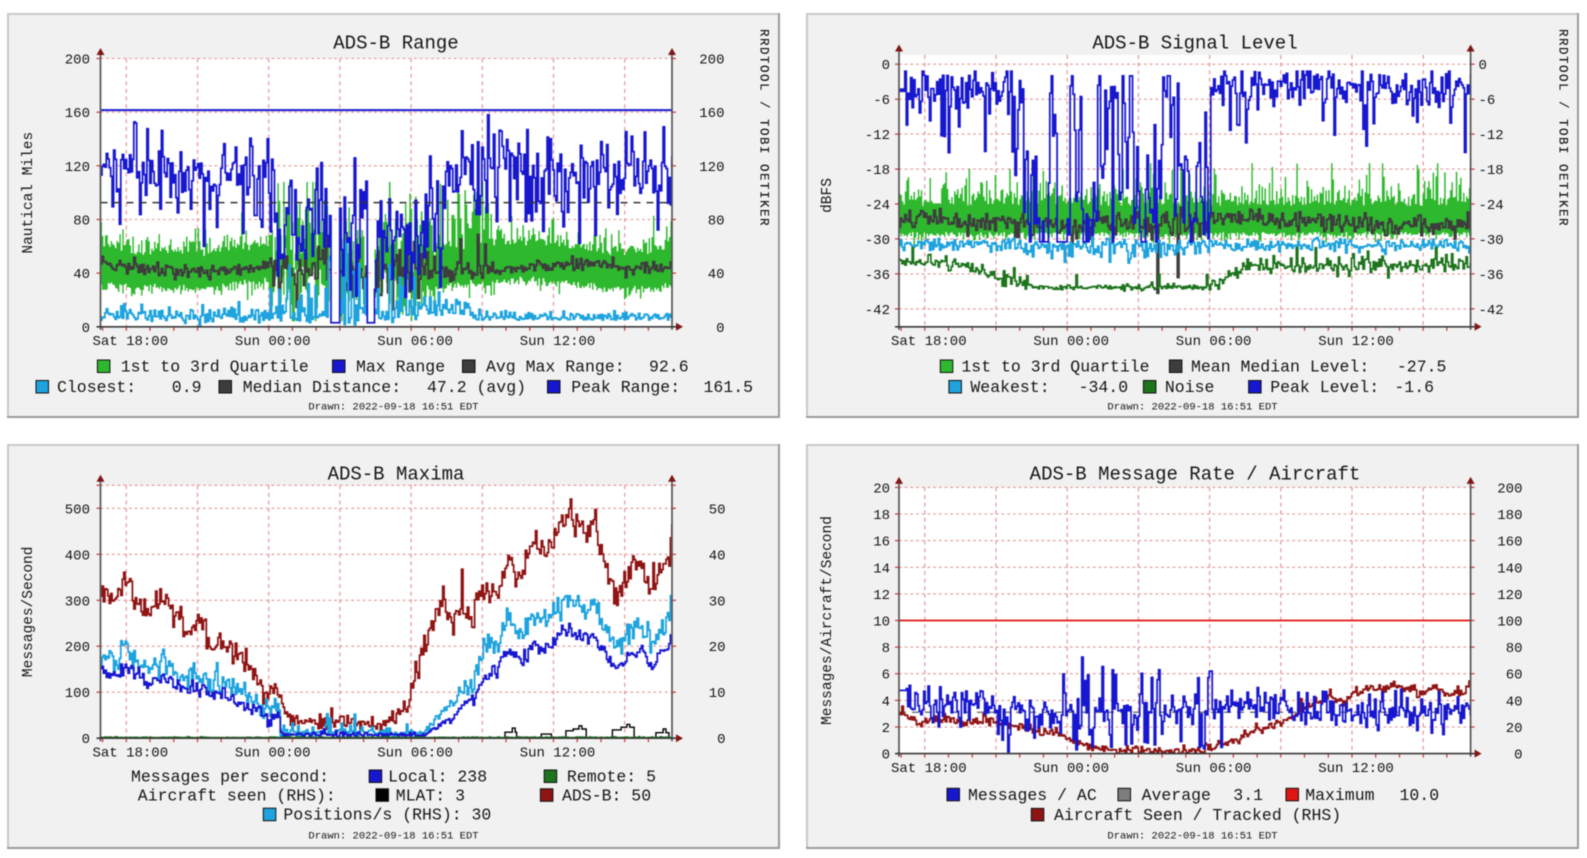  I want to click on svg-text: 140, so click(1509, 569).